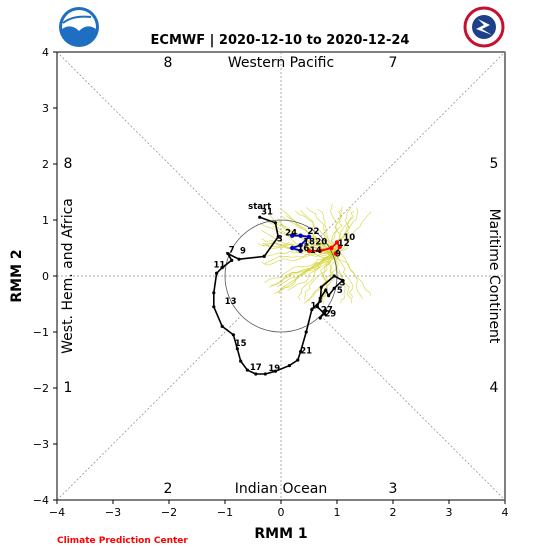 The height and width of the screenshot is (547, 547). Describe the element at coordinates (168, 489) in the screenshot. I see `phase-label-2: 2` at that location.